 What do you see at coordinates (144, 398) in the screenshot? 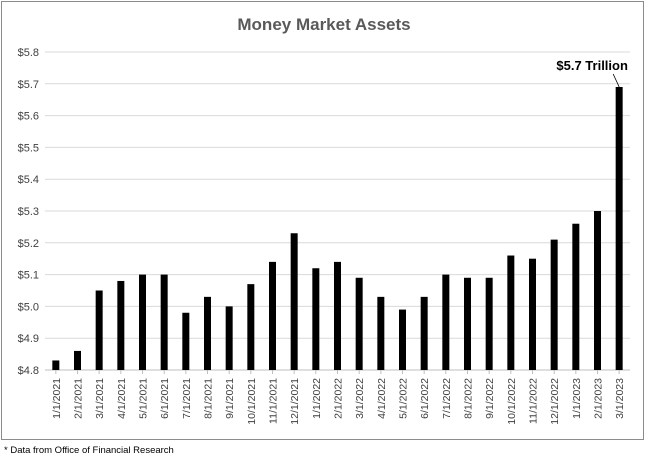
I see `x-tick-label: 5/1/2021` at bounding box center [144, 398].